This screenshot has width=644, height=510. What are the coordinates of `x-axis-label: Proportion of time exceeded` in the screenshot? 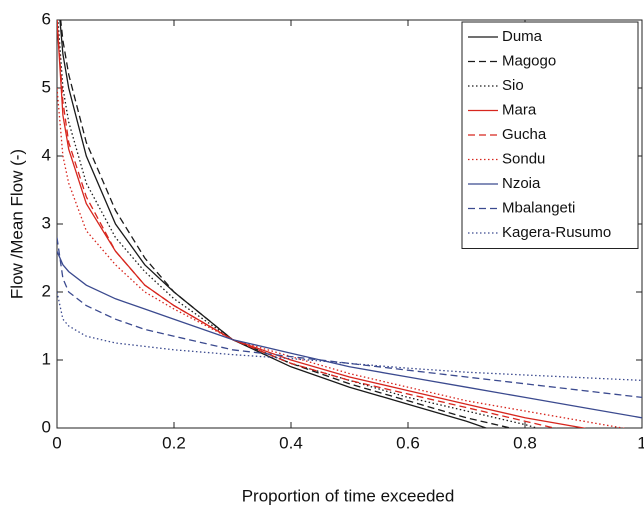 It's located at (348, 495).